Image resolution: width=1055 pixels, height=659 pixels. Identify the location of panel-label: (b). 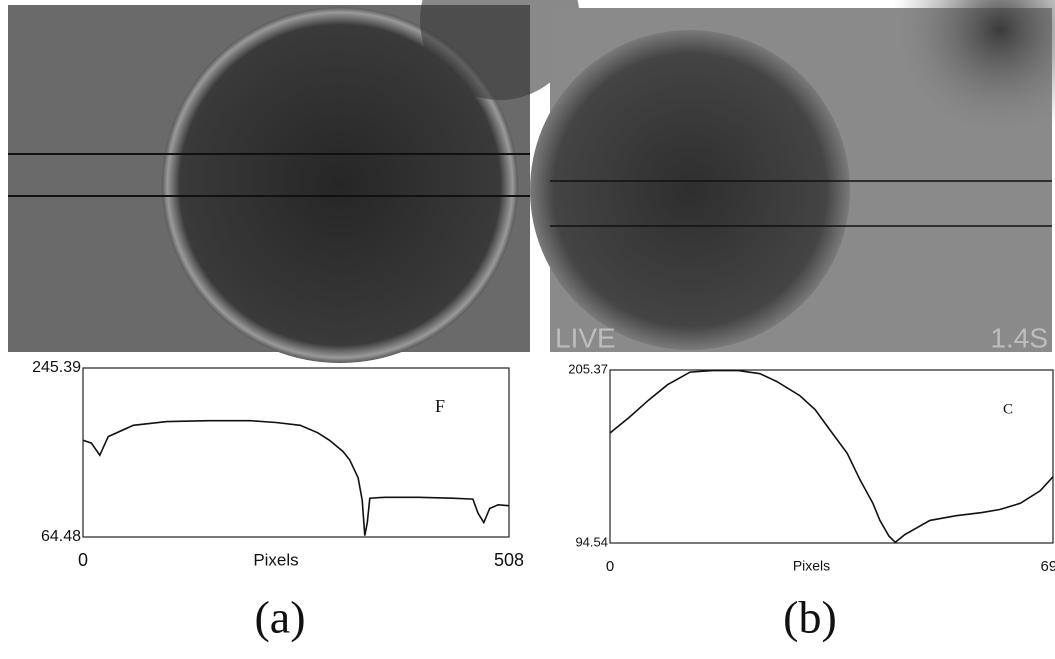
(810, 617).